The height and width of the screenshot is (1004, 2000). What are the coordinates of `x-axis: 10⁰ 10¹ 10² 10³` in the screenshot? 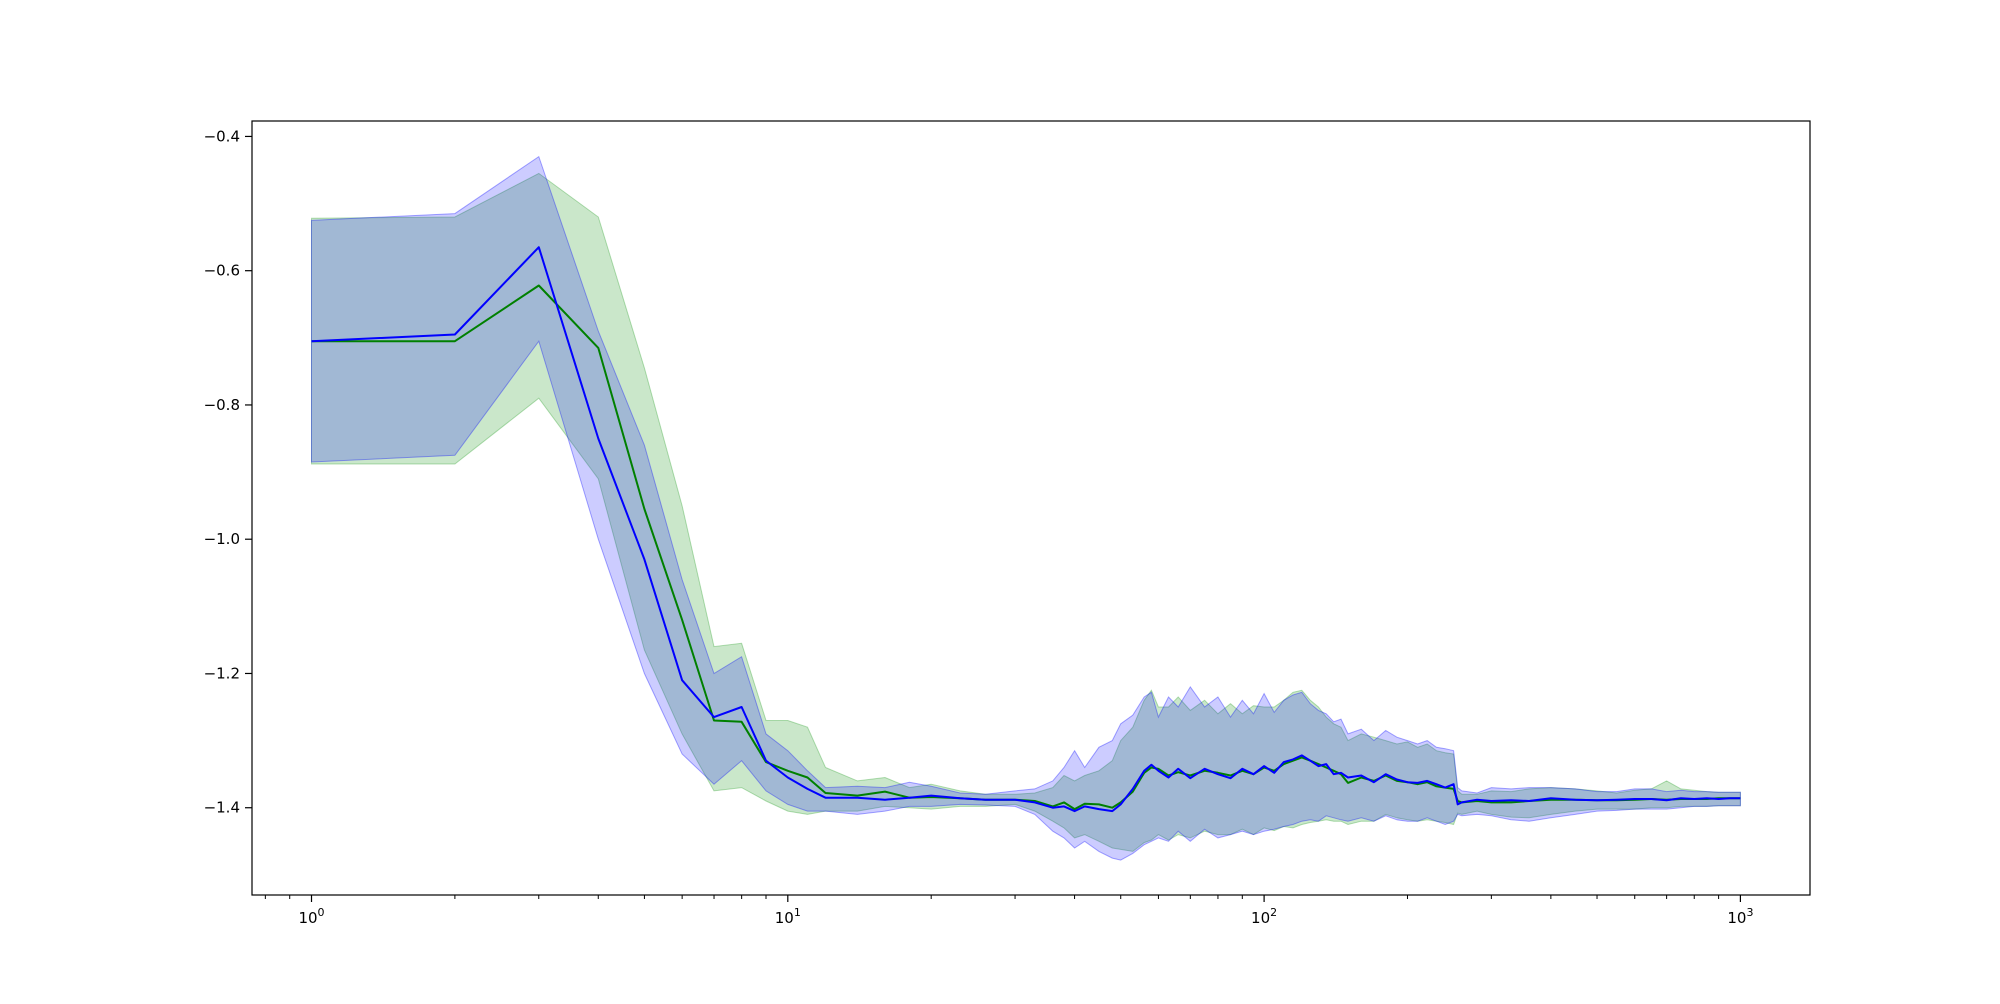 It's located at (1008, 911).